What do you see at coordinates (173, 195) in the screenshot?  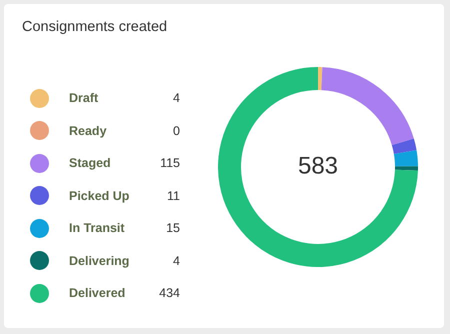 I see `data-label: 11` at bounding box center [173, 195].